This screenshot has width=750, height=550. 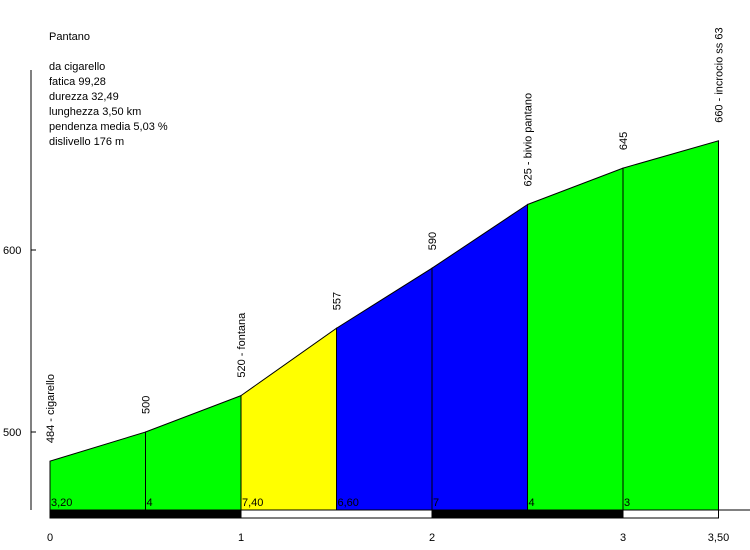 I want to click on segment-gradient-label-3: 6,60, so click(x=348, y=503).